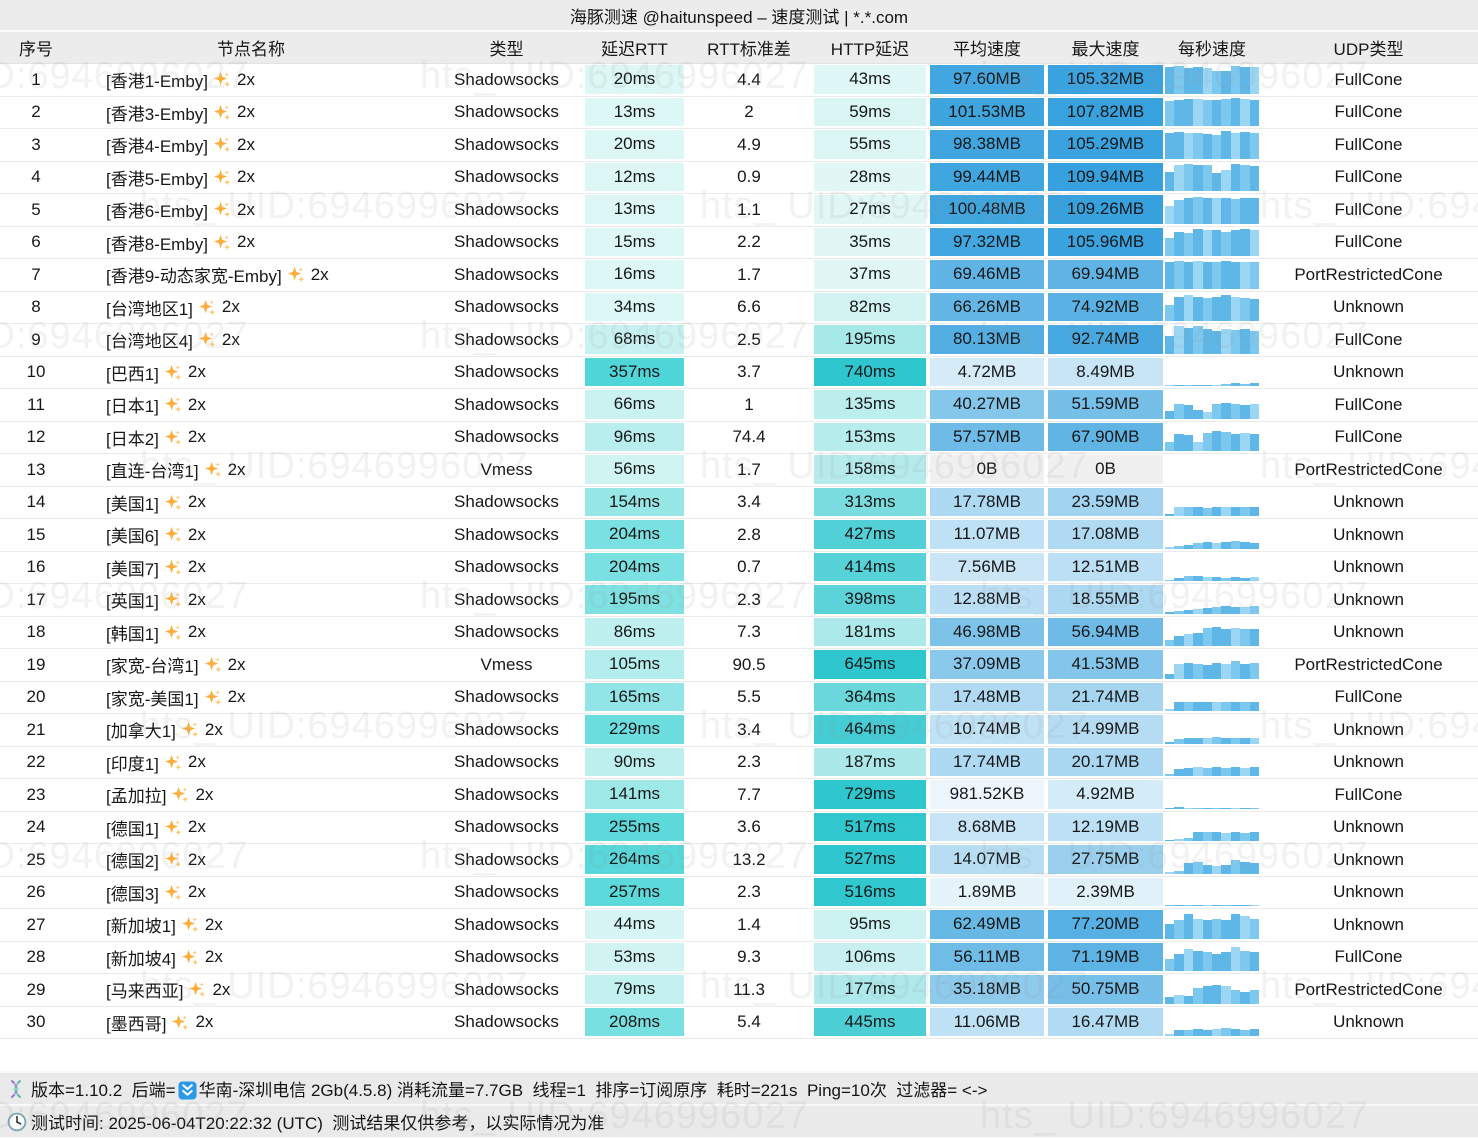  Describe the element at coordinates (152, 667) in the screenshot. I see `node-name-label: [家宽-台湾1]` at that location.